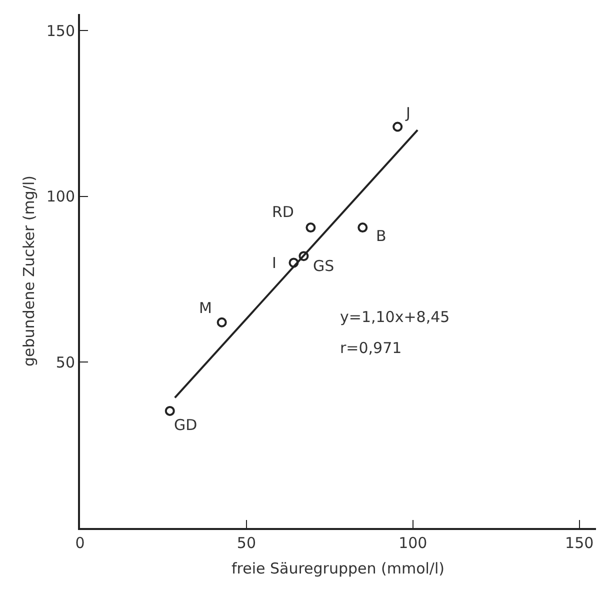  I want to click on annotation: y=1,10x+8,45, so click(395, 317).